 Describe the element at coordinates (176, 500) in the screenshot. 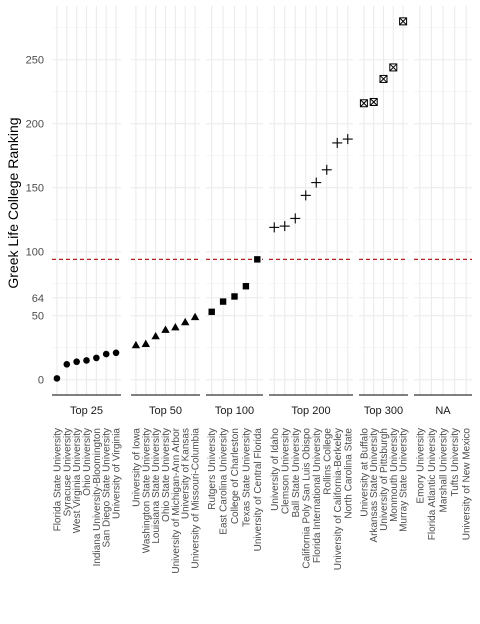

I see `x-tick-label: University of Michigan-Ann Arbor` at that location.